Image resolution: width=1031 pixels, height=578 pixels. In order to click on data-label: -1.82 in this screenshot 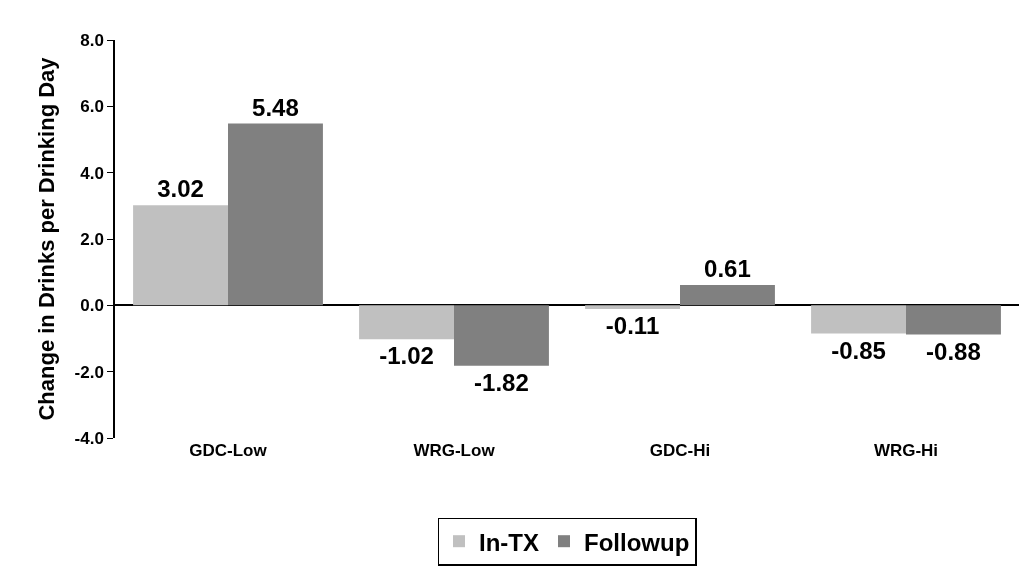, I will do `click(501, 382)`.